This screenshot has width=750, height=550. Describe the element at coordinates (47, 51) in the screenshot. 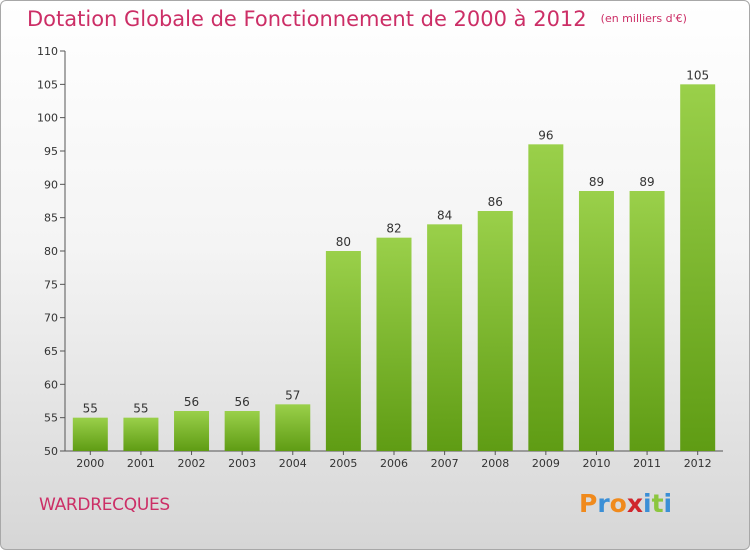

I see `y-tick-label: 110` at that location.